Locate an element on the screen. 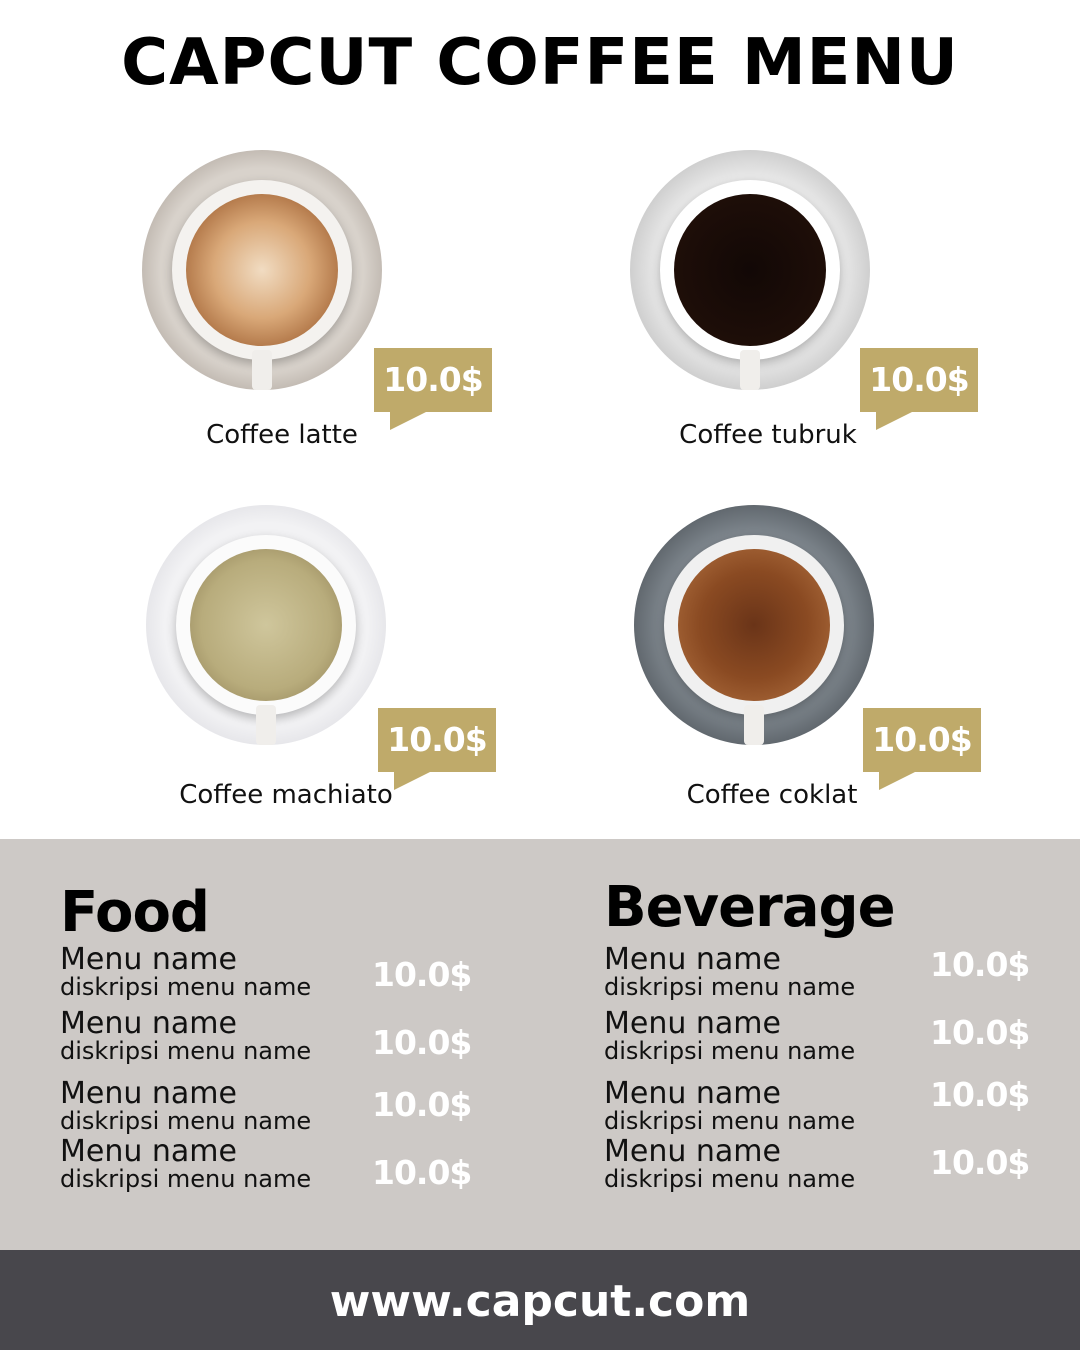 This screenshot has width=1080, height=1350. food-title: Food is located at coordinates (135, 912).